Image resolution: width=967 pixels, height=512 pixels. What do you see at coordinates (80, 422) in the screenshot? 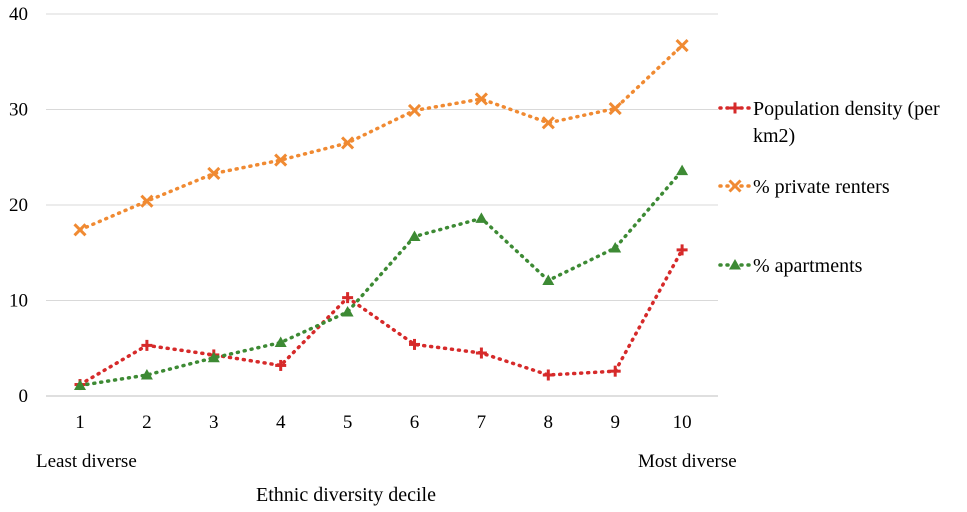
I see `x-tick-label: 1` at bounding box center [80, 422].